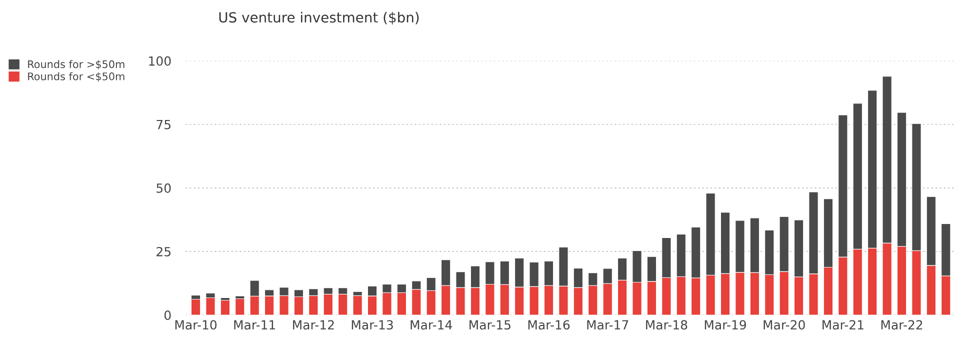 The height and width of the screenshot is (338, 961). Describe the element at coordinates (163, 188) in the screenshot. I see `y-tick-label: 50` at that location.